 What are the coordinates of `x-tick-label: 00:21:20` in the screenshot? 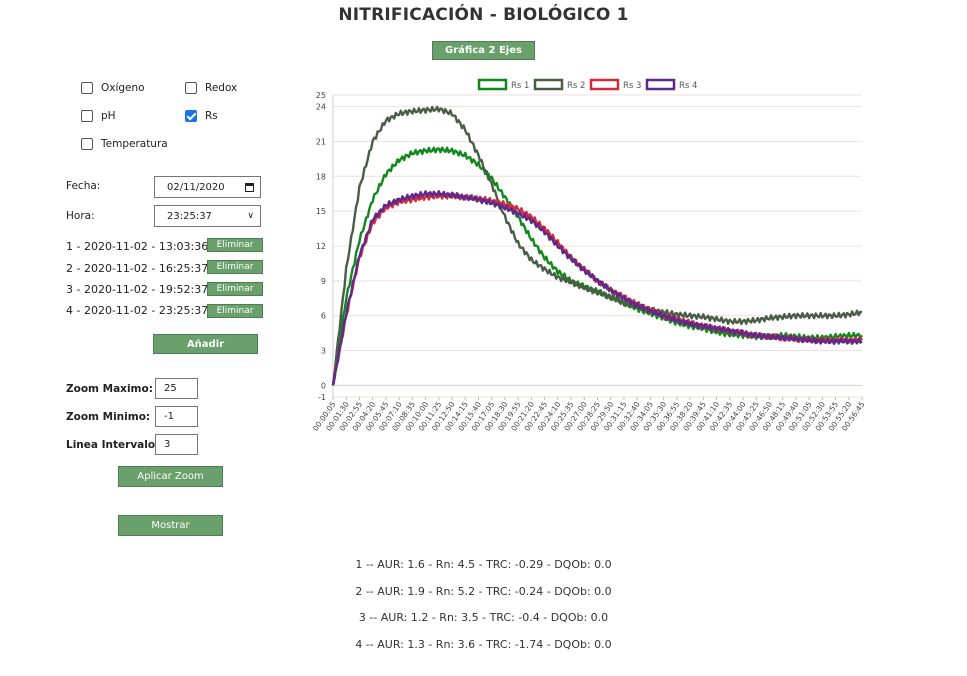 It's located at (522, 416).